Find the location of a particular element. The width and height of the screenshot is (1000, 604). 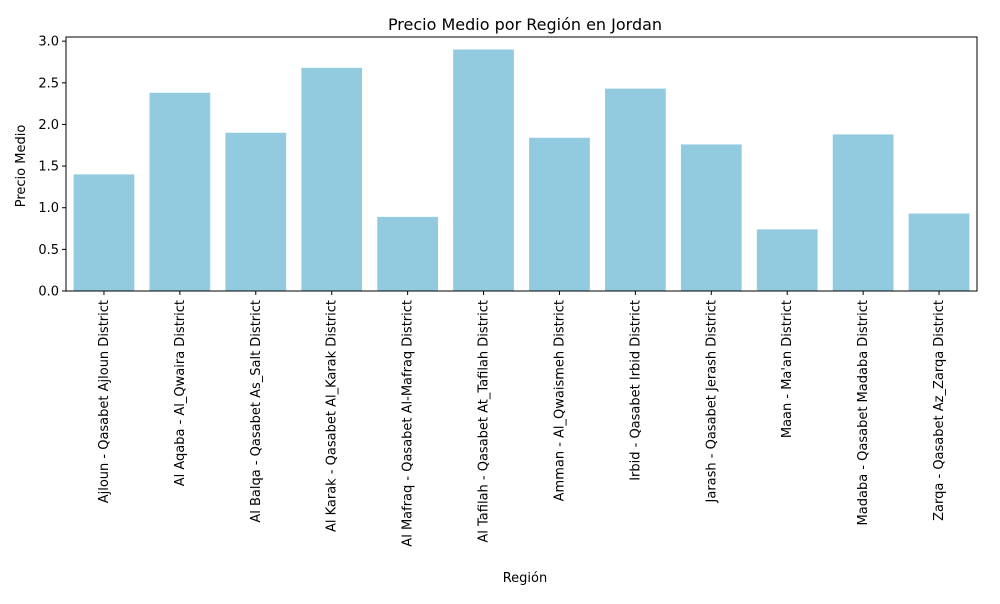

y-tick-label: 1.0 is located at coordinates (48, 208).